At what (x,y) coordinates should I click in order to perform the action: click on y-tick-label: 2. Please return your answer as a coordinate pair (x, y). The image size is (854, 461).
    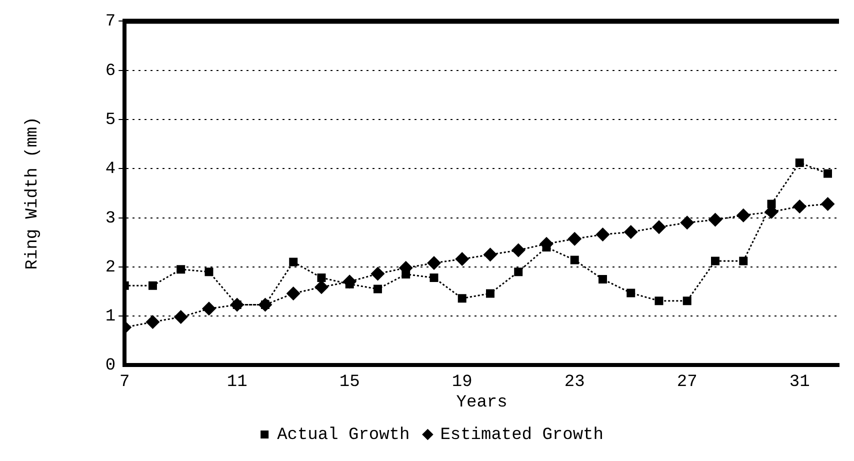
    Looking at the image, I should click on (110, 268).